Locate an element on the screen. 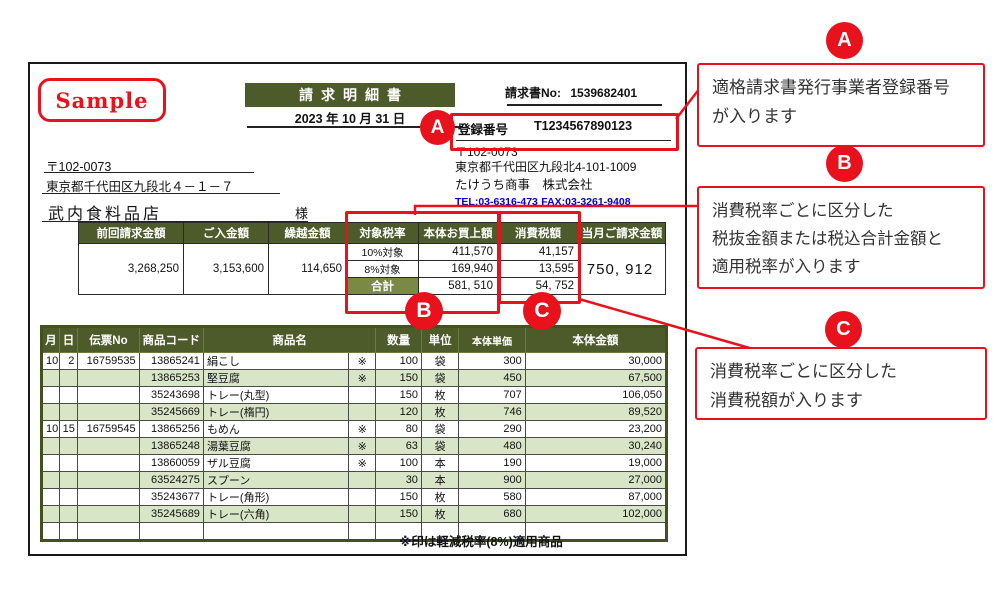  detail-cell-item_name: トレー(角形) is located at coordinates (276, 497).